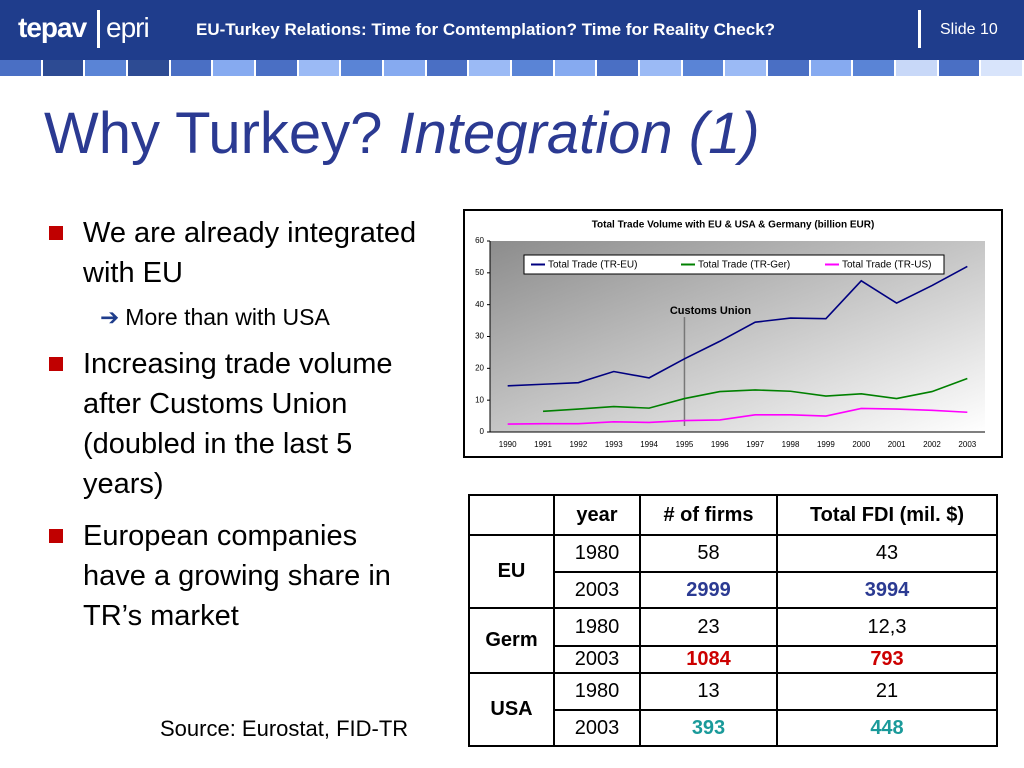 The image size is (1024, 768). What do you see at coordinates (887, 590) in the screenshot?
I see `cell: 3994` at bounding box center [887, 590].